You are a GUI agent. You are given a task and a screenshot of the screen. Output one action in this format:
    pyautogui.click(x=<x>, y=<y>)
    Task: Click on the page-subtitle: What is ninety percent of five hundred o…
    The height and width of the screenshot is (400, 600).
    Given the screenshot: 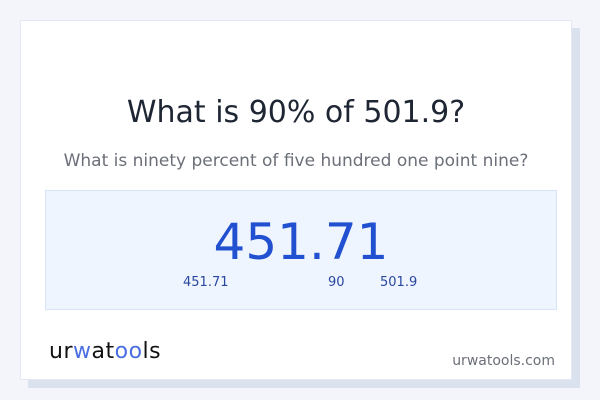 What is the action you would take?
    pyautogui.click(x=296, y=161)
    